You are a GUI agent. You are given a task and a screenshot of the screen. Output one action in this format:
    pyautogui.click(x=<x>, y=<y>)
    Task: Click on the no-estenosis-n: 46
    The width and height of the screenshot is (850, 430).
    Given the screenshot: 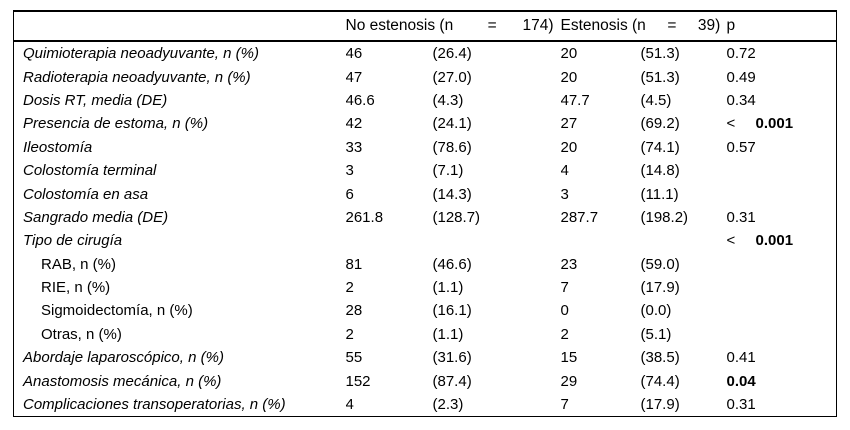 What is the action you would take?
    pyautogui.click(x=354, y=54)
    